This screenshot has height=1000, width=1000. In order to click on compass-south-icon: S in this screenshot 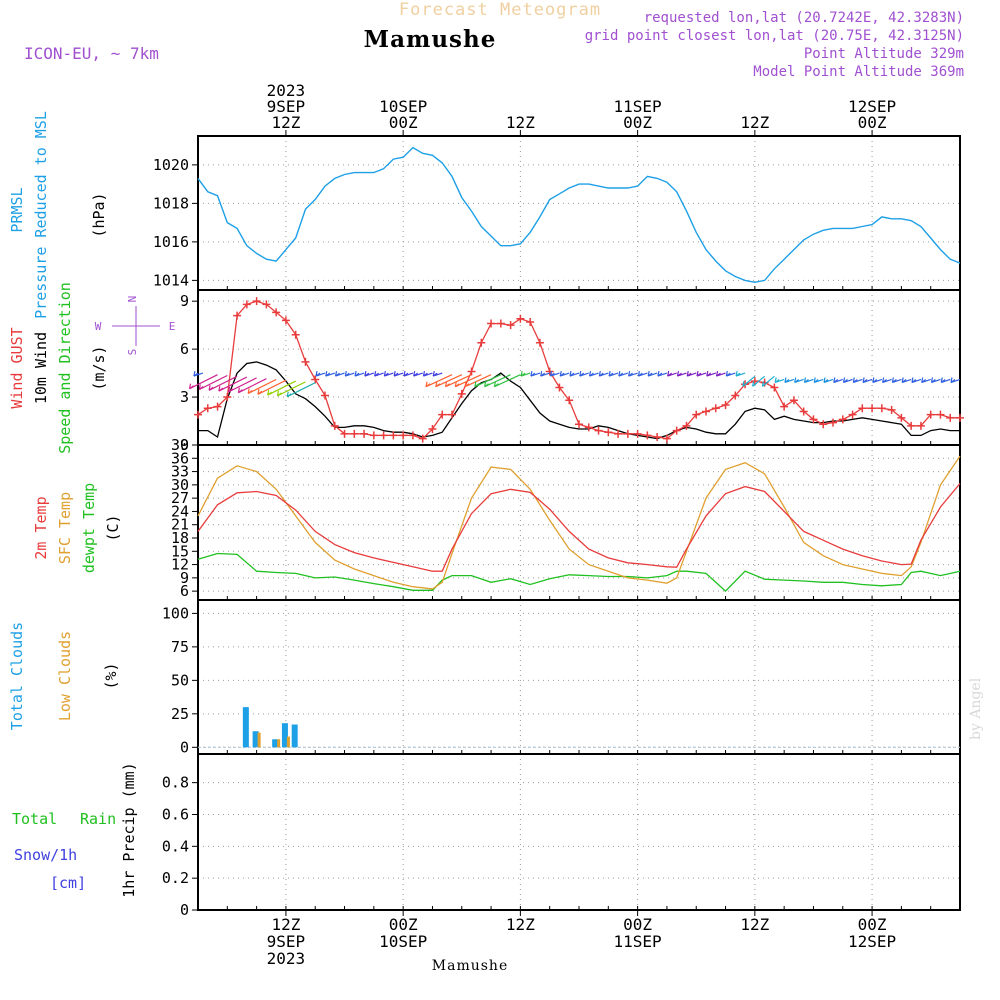, I will do `click(132, 352)`.